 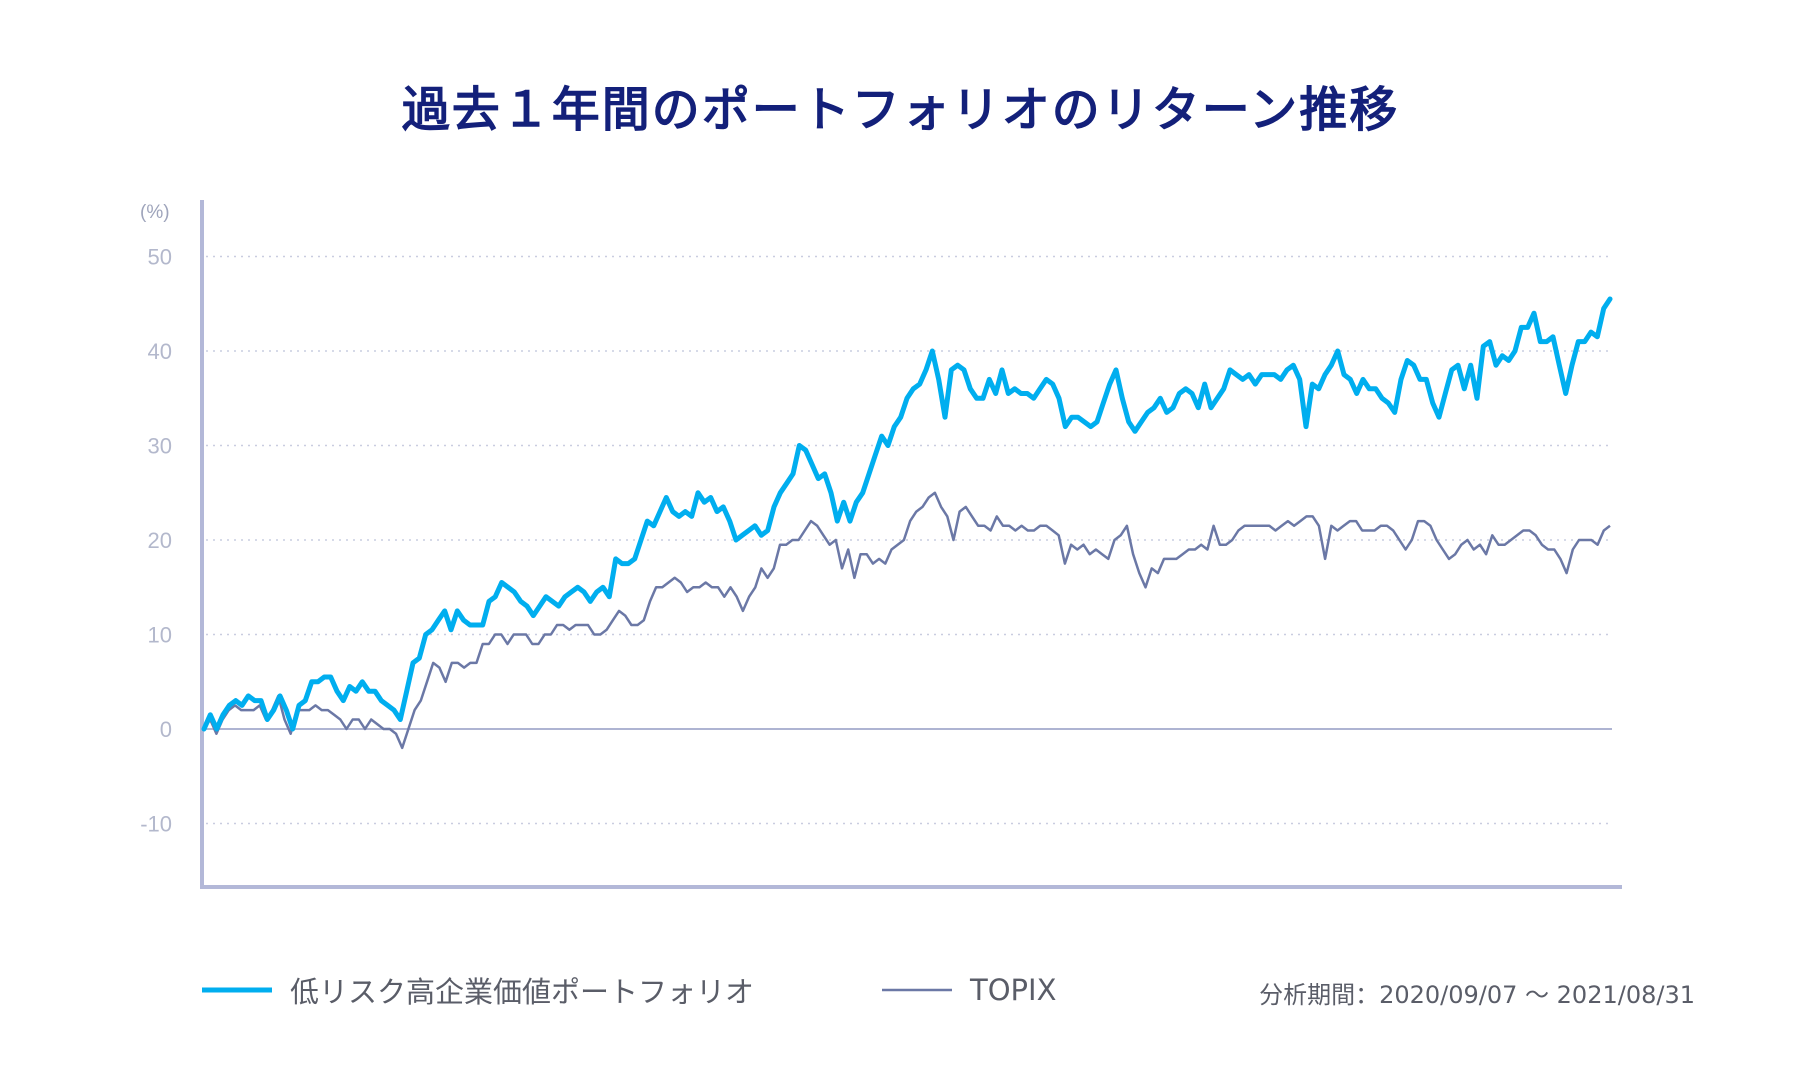 I want to click on y-unit-label: (%), so click(x=155, y=212).